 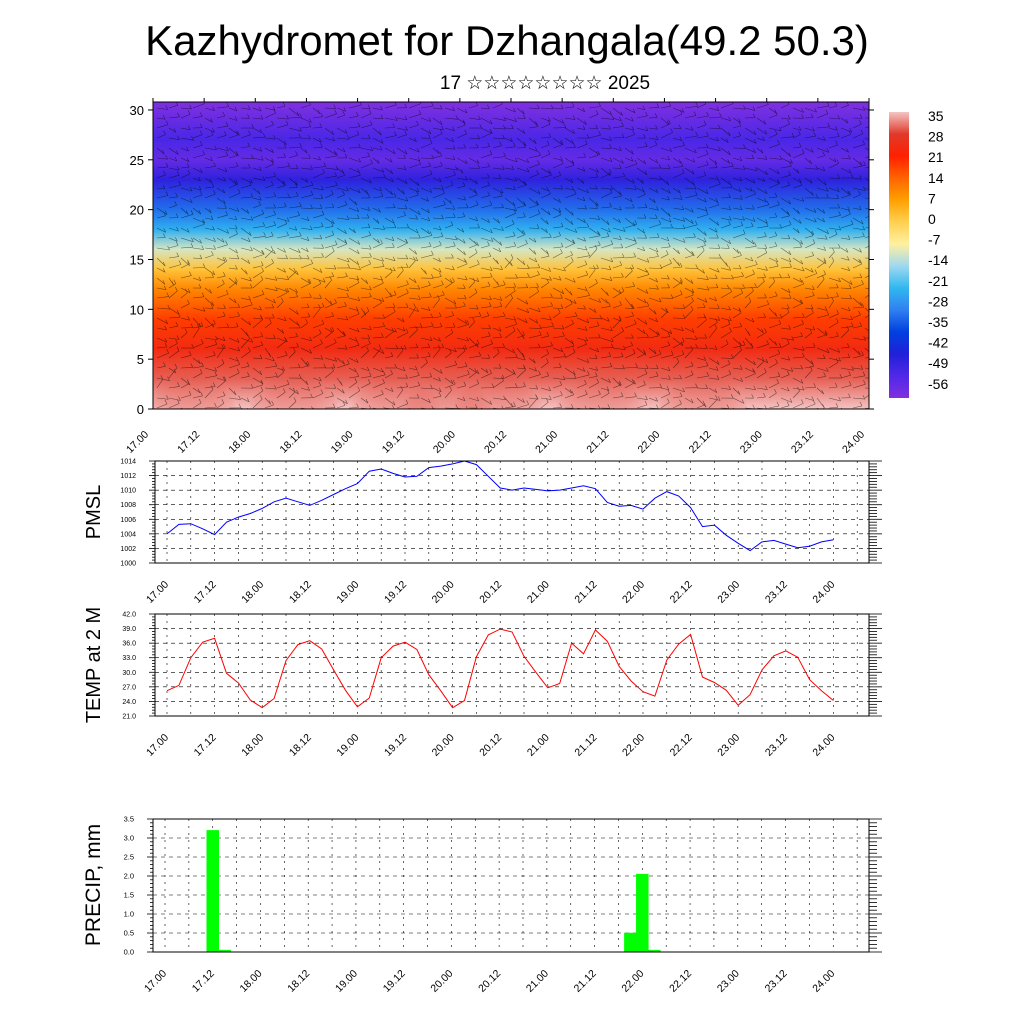 I want to click on x-tick-label: 24.00, so click(x=823, y=592).